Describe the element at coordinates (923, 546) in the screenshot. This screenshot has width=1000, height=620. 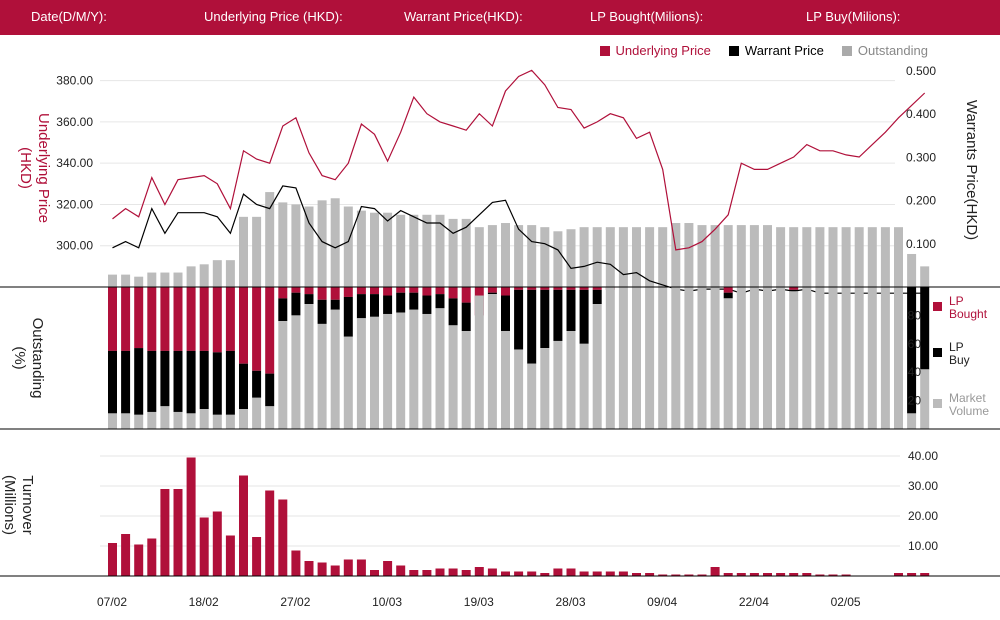
I see `turnover-ytick: 10.00` at that location.